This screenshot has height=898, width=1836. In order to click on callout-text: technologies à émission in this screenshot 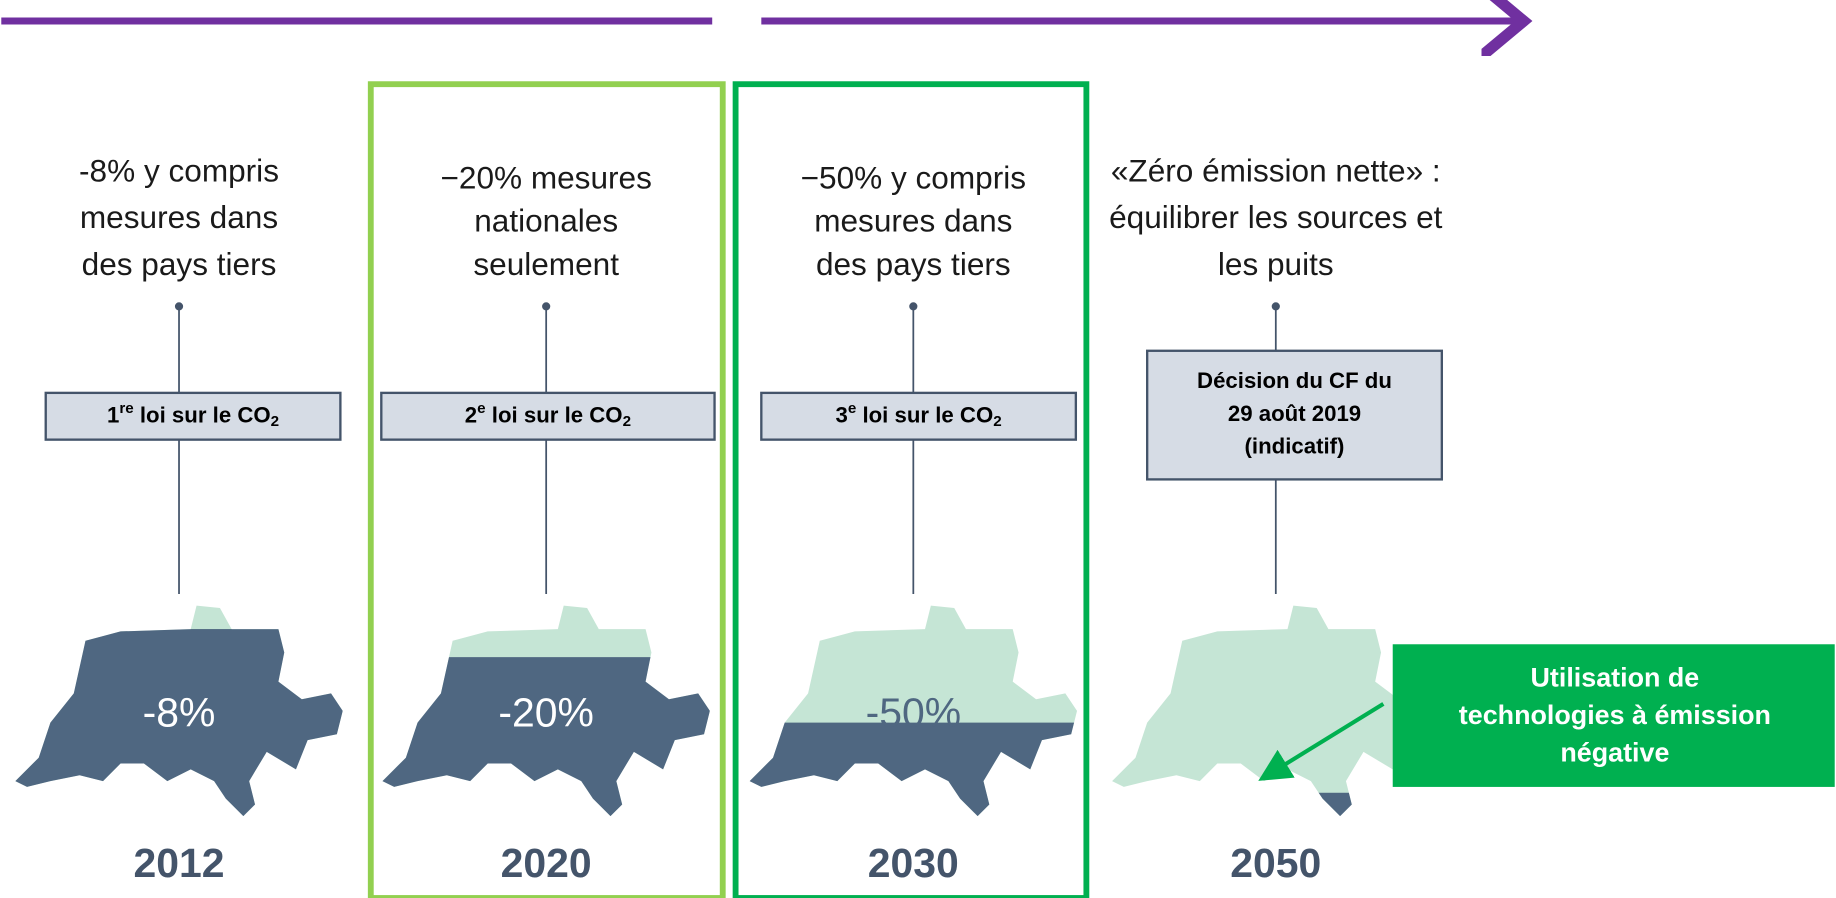, I will do `click(1615, 715)`.